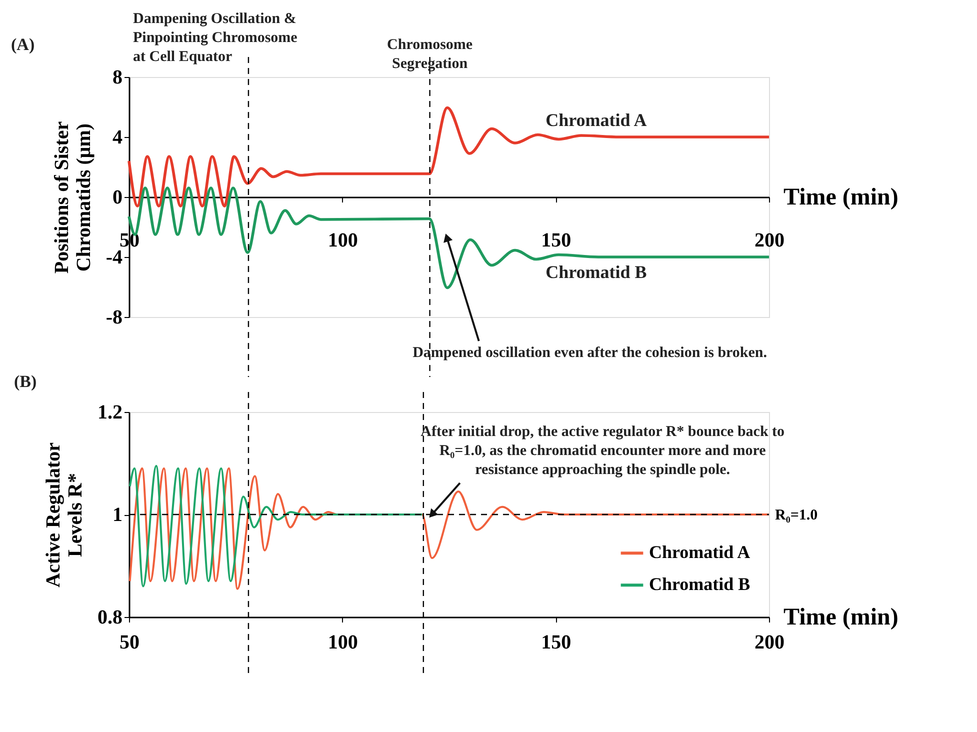 This screenshot has width=977, height=732. What do you see at coordinates (430, 54) in the screenshot?
I see `text: Chromosome Segregation` at bounding box center [430, 54].